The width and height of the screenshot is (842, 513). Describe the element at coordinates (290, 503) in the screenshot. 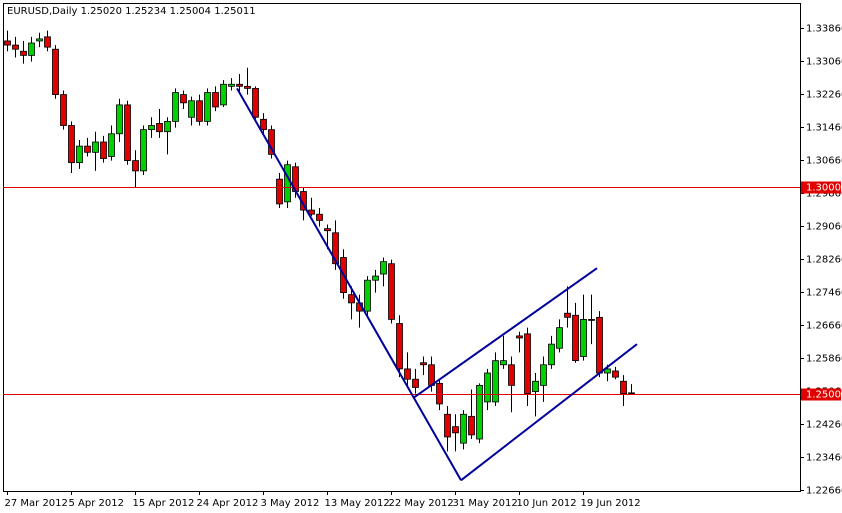

I see `x-tick-label: 3 May 2012` at that location.